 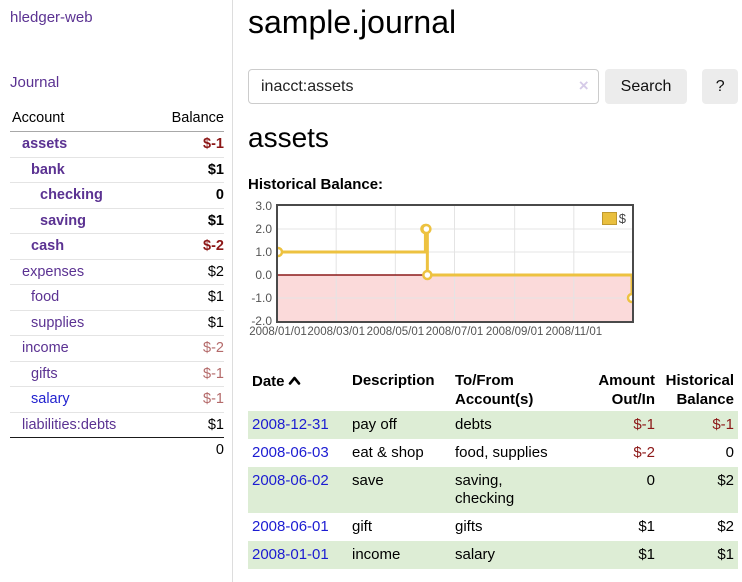 I want to click on register-row: 2008-06-02 save saving, checking 0 $2, so click(x=493, y=490).